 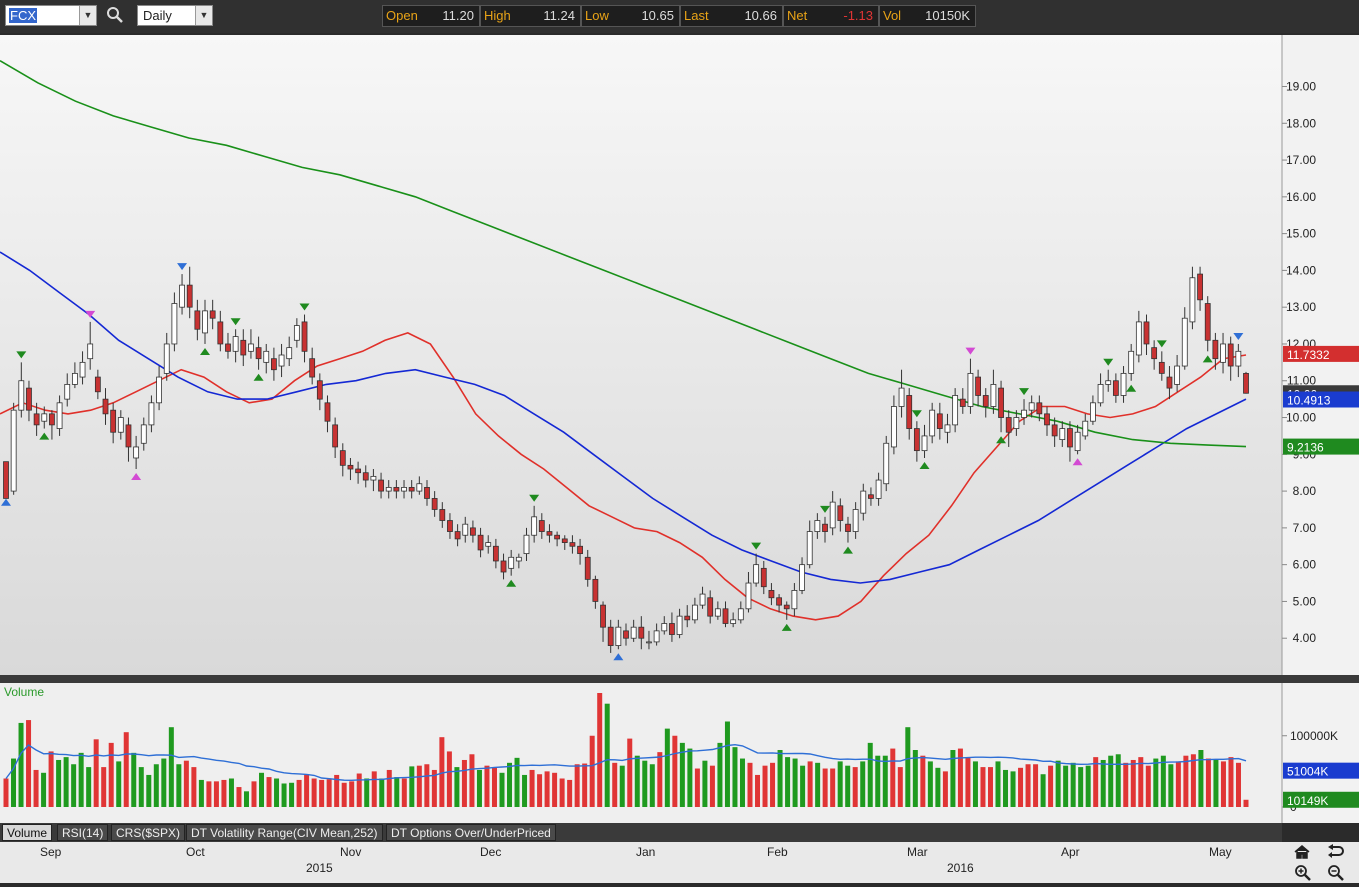 What do you see at coordinates (1301, 234) in the screenshot?
I see `price-tick-label: 15.00` at bounding box center [1301, 234].